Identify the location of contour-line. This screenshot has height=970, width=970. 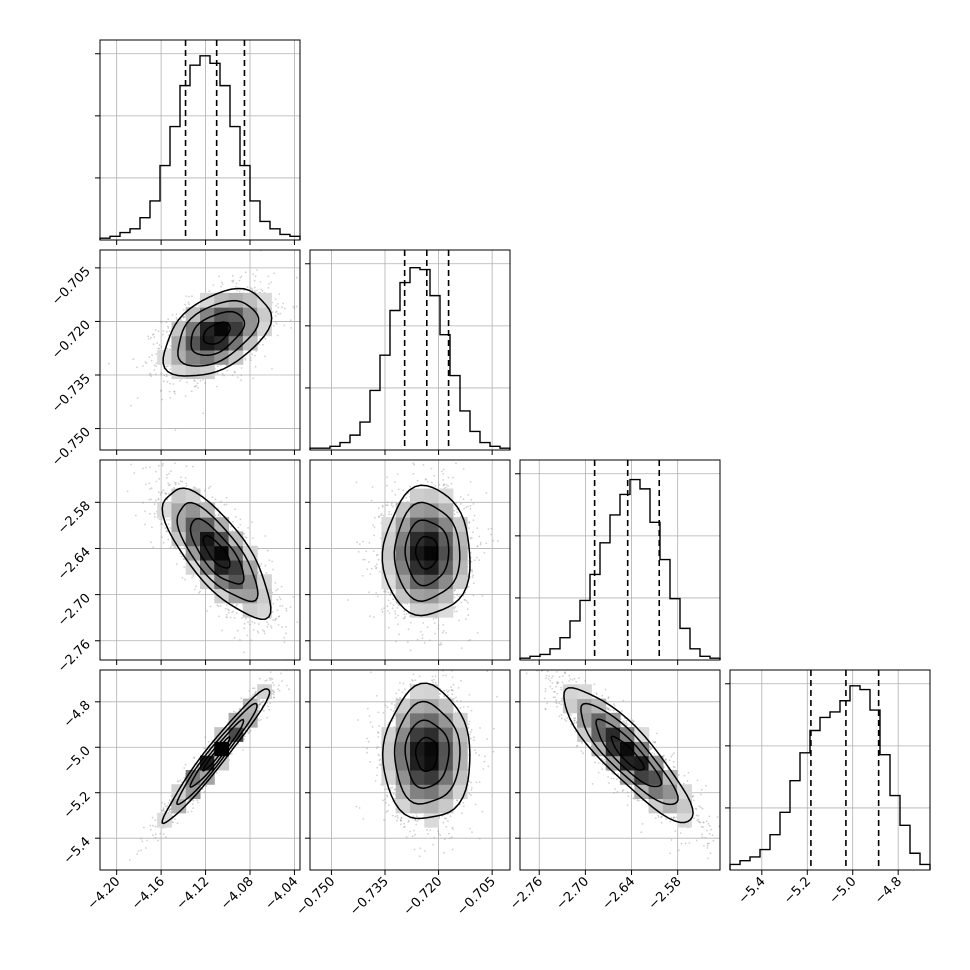
(218, 333).